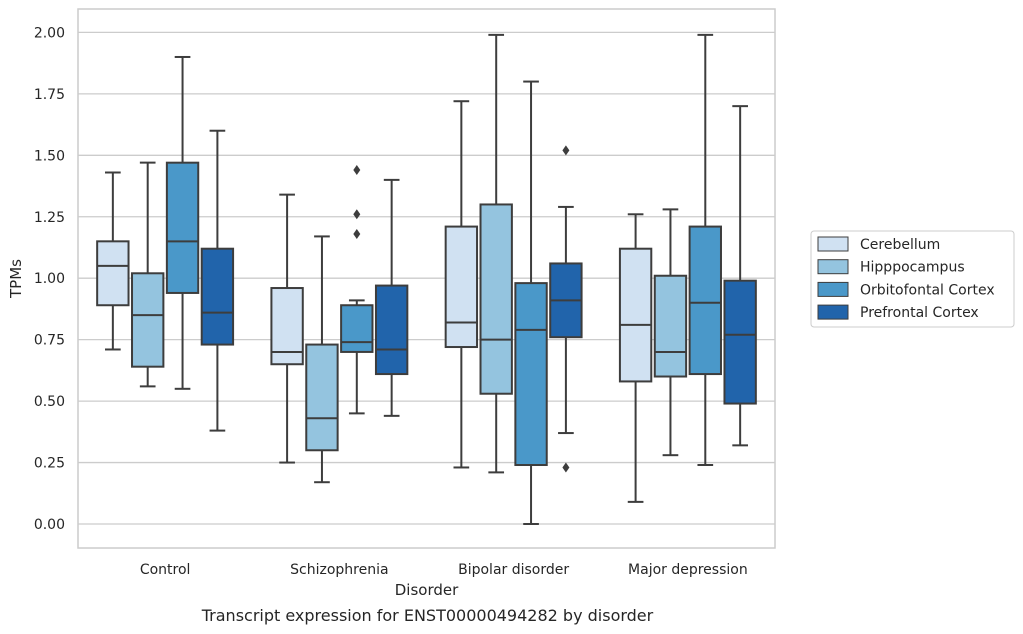 This screenshot has height=634, width=1023. I want to click on y-tick-label: 1.25, so click(49, 218).